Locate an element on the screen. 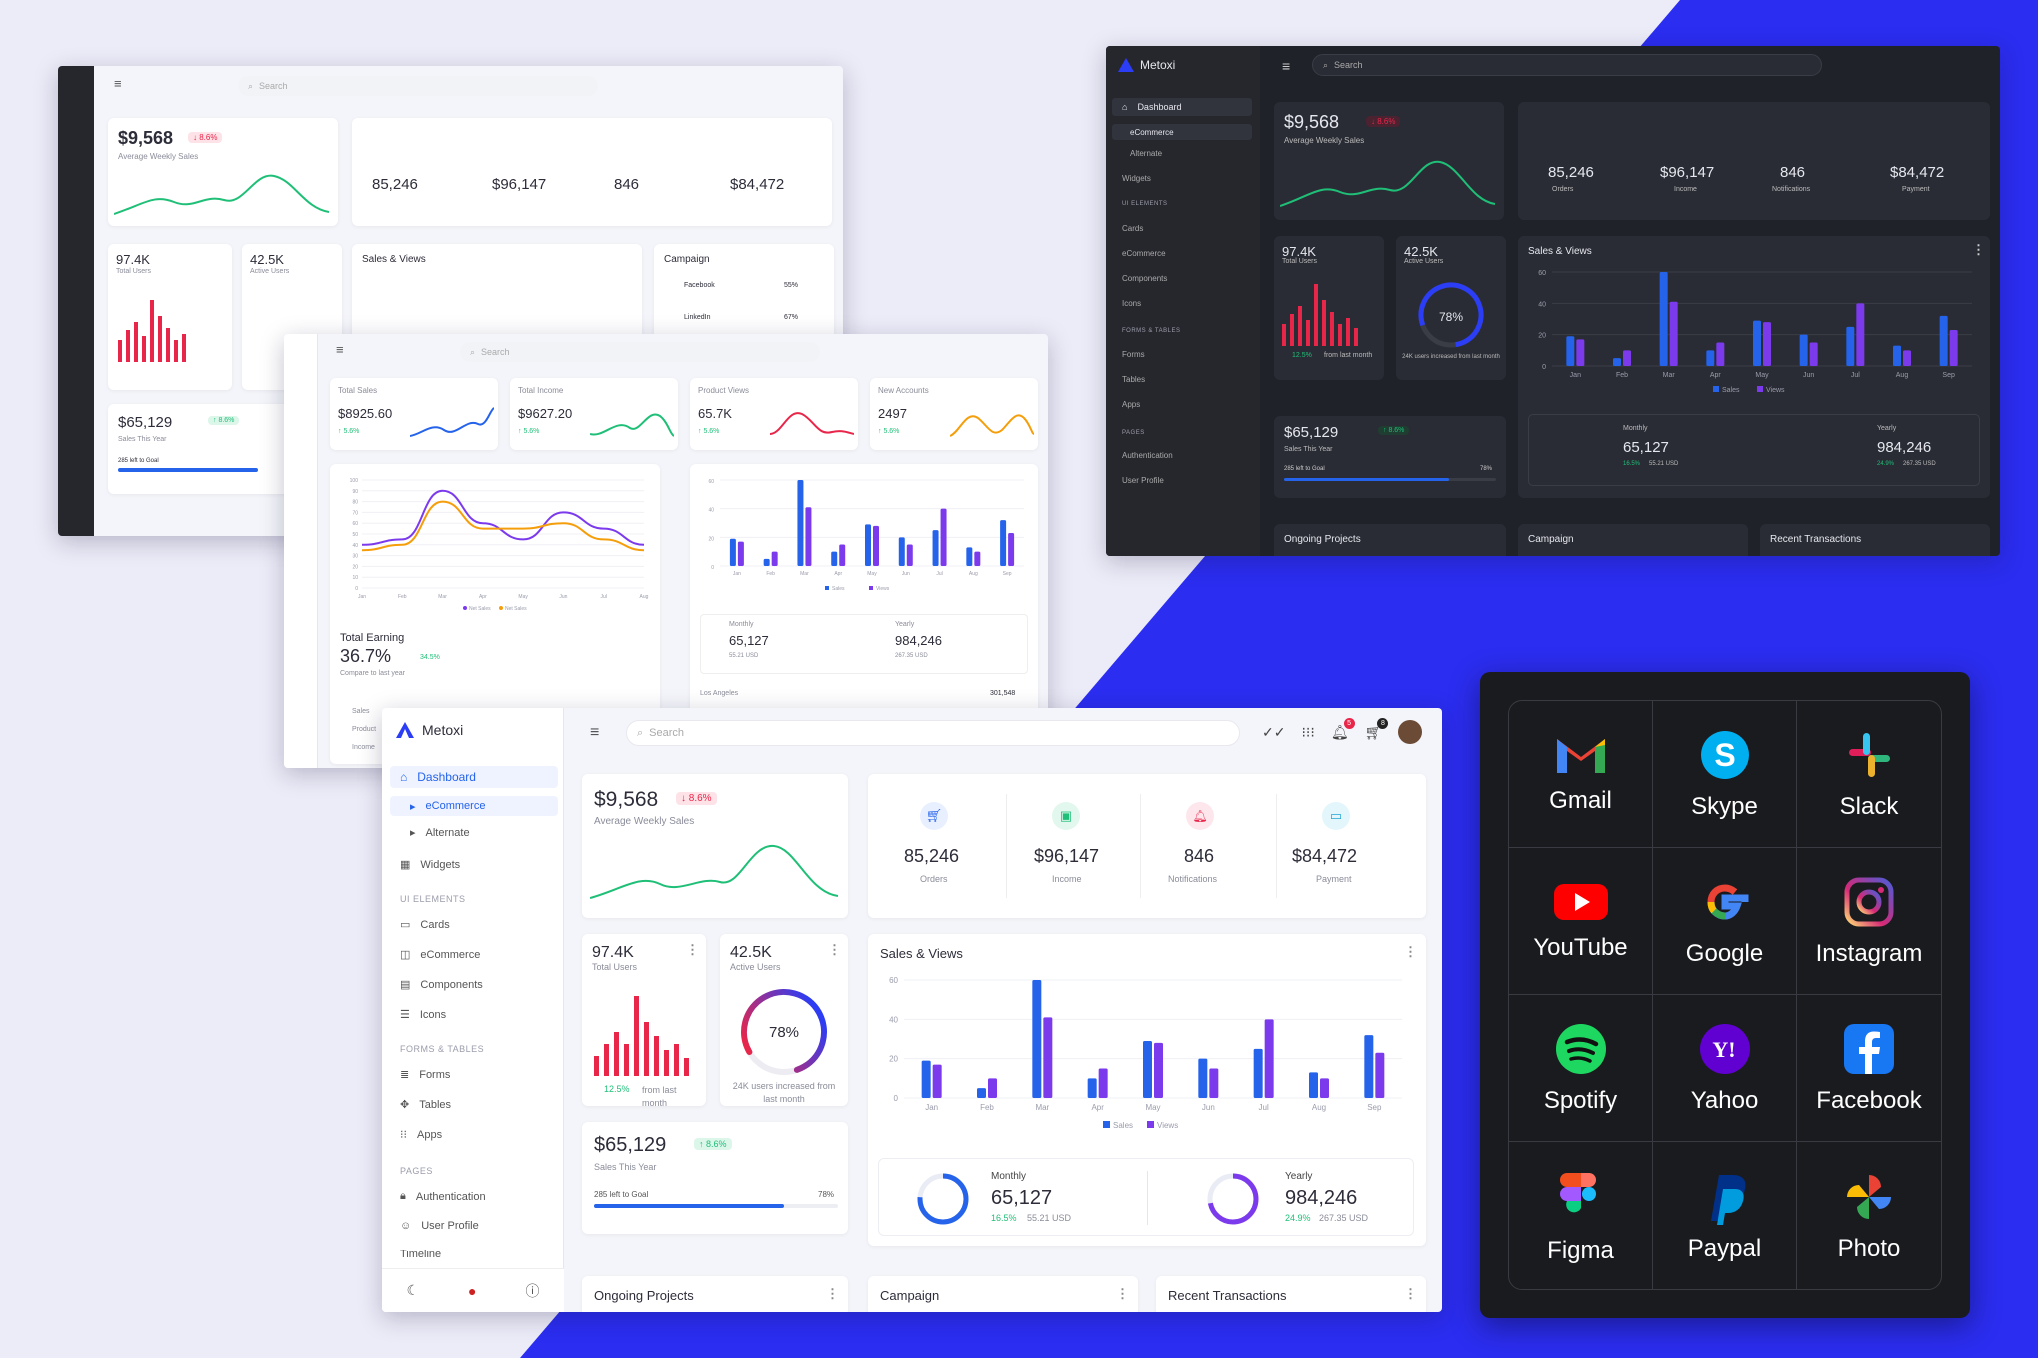 The image size is (2038, 1358). sidebar-item-components: Components is located at coordinates (1145, 278).